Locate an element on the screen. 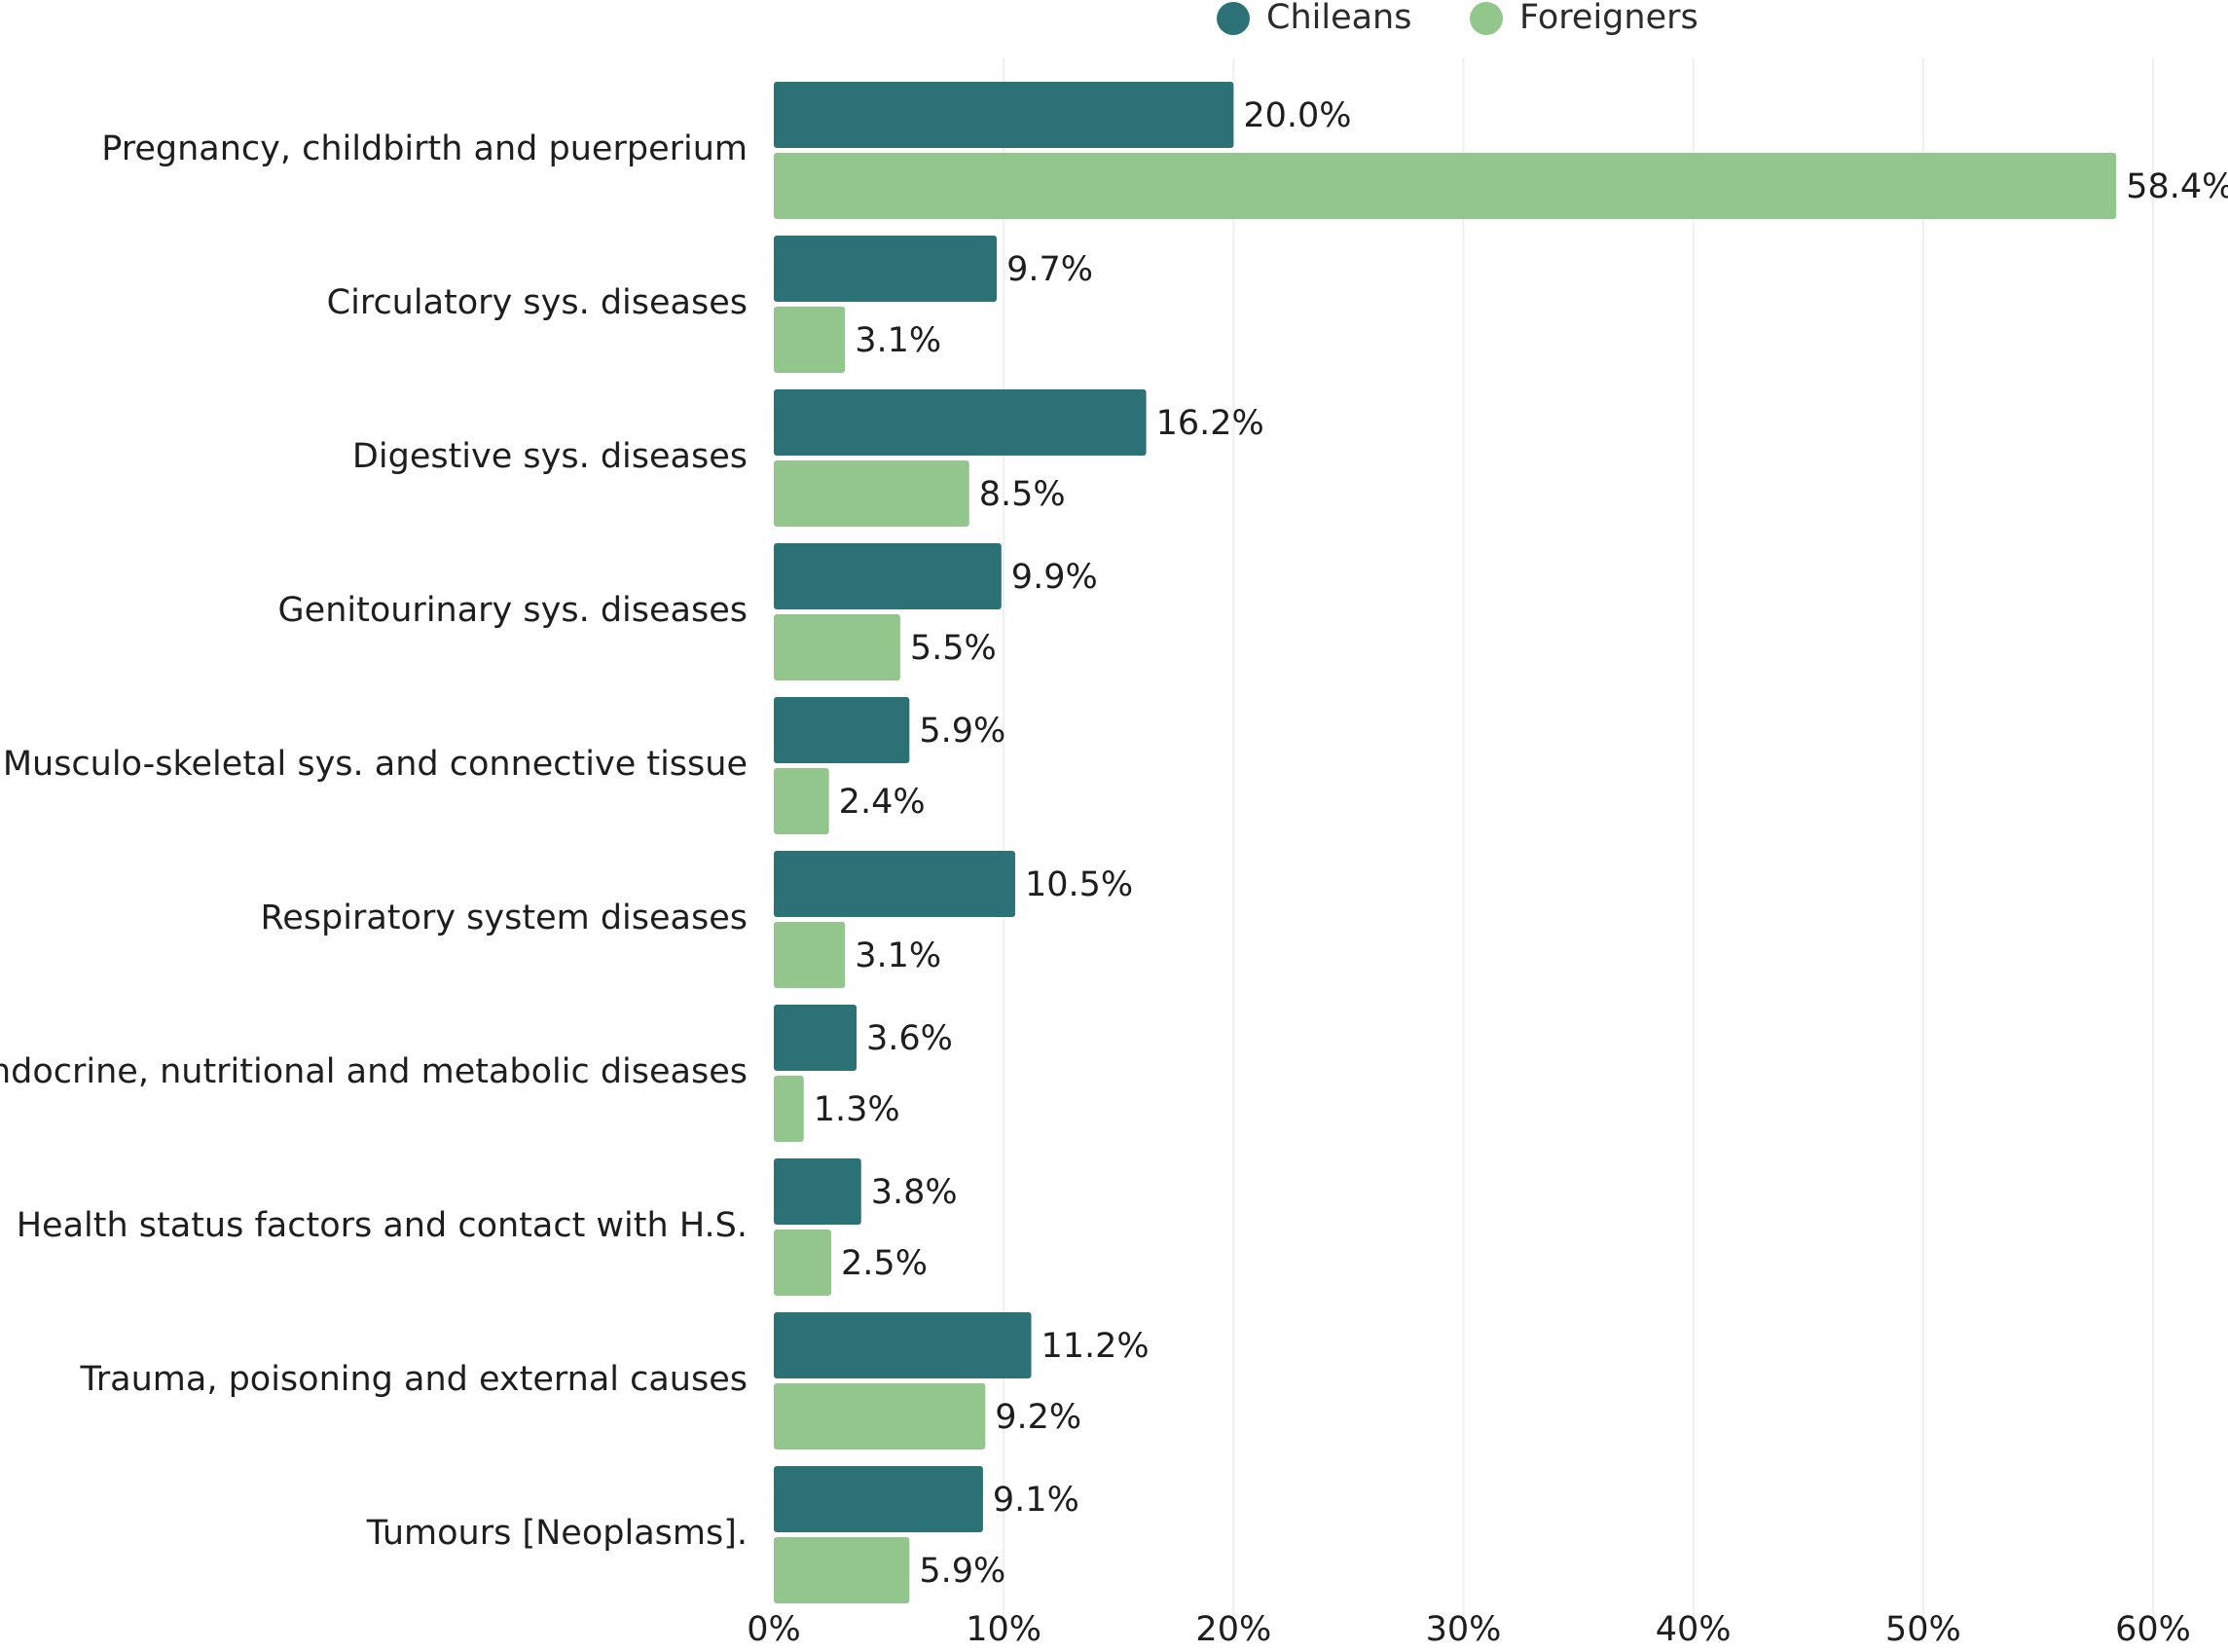  category-label: Circulatory sys. diseases is located at coordinates (537, 302).